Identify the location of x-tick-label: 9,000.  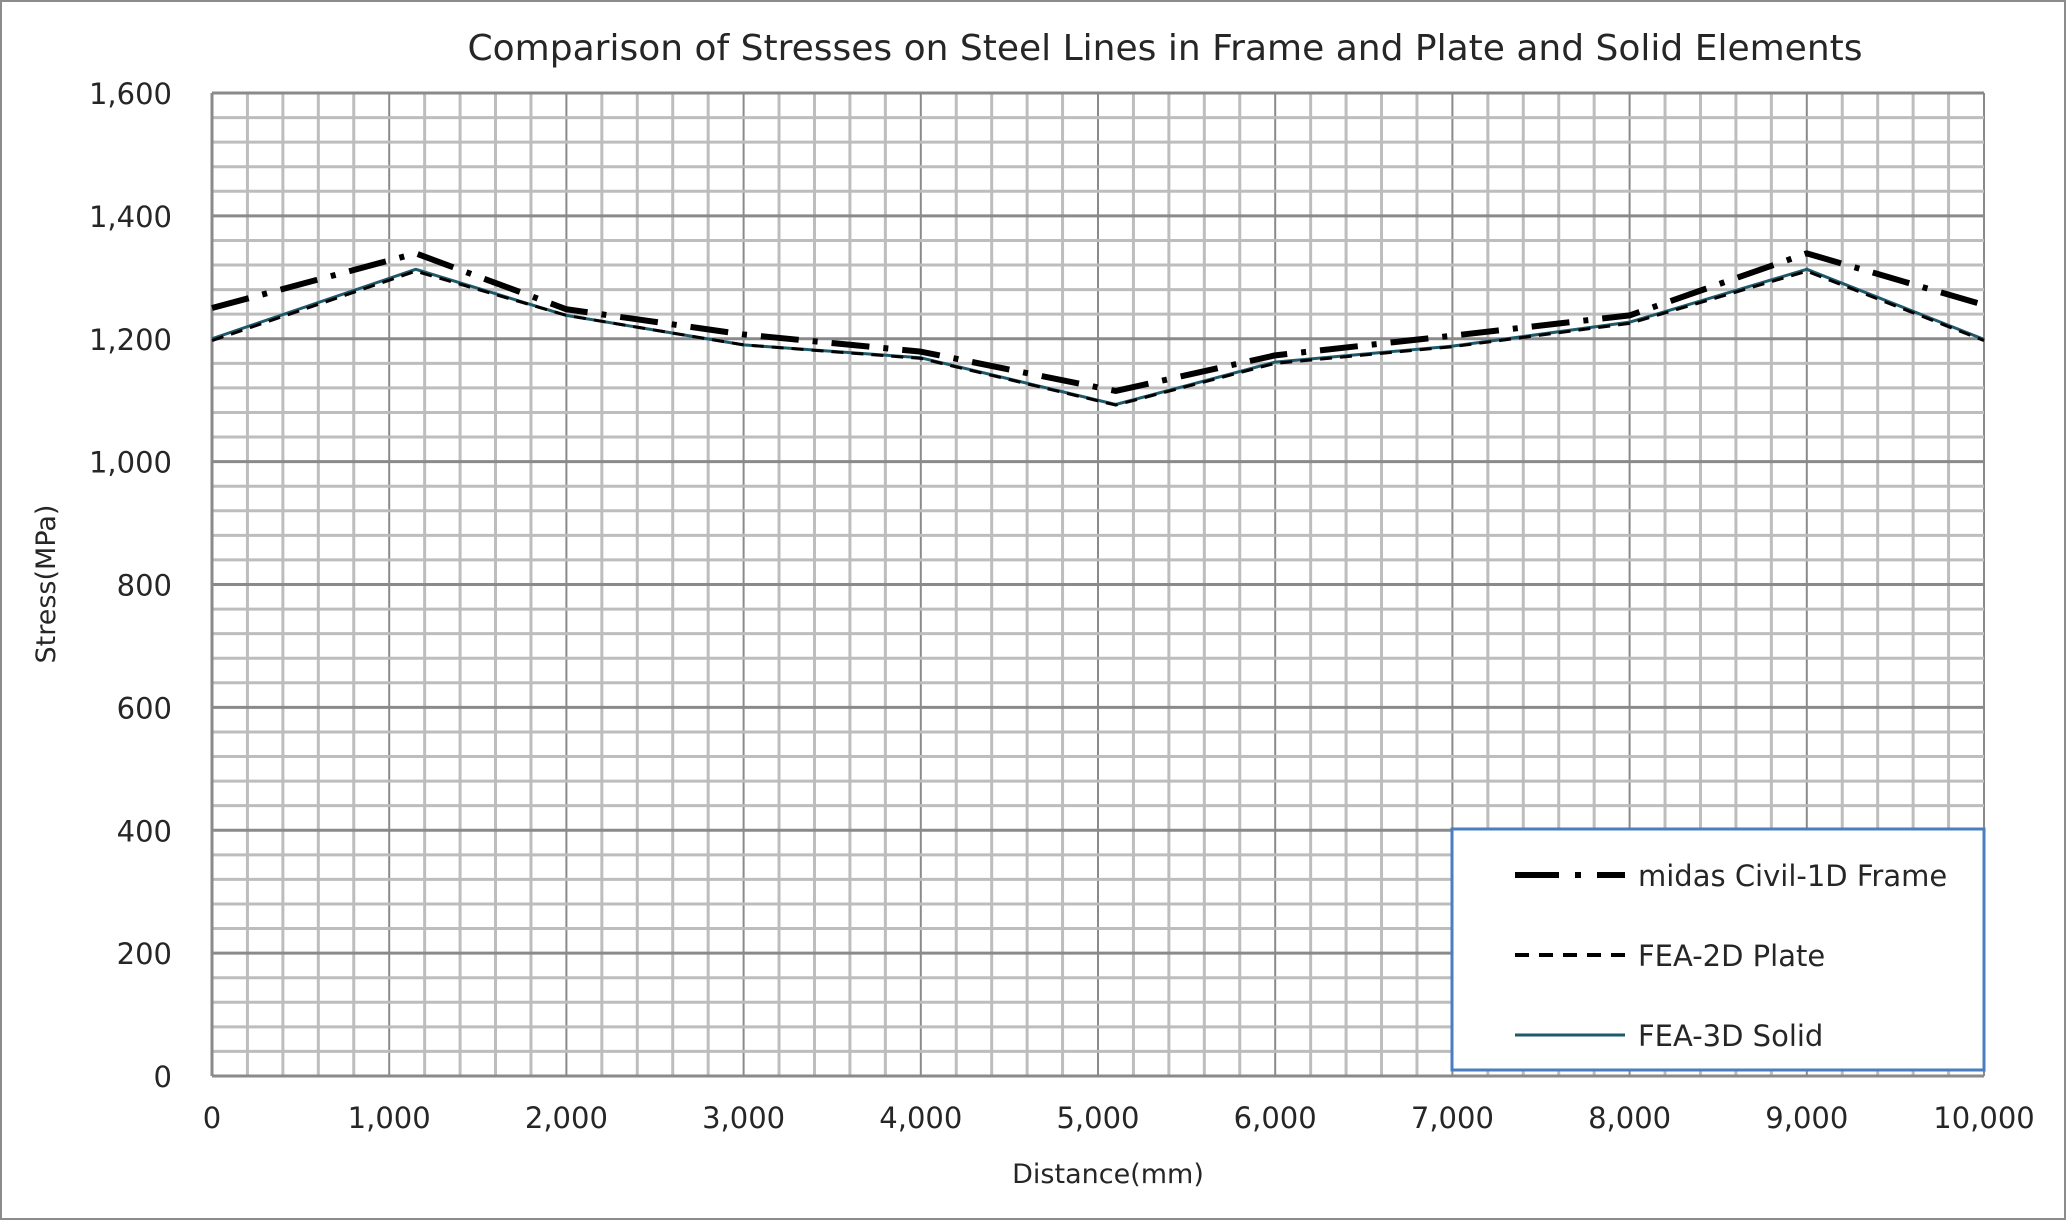
(1806, 1118).